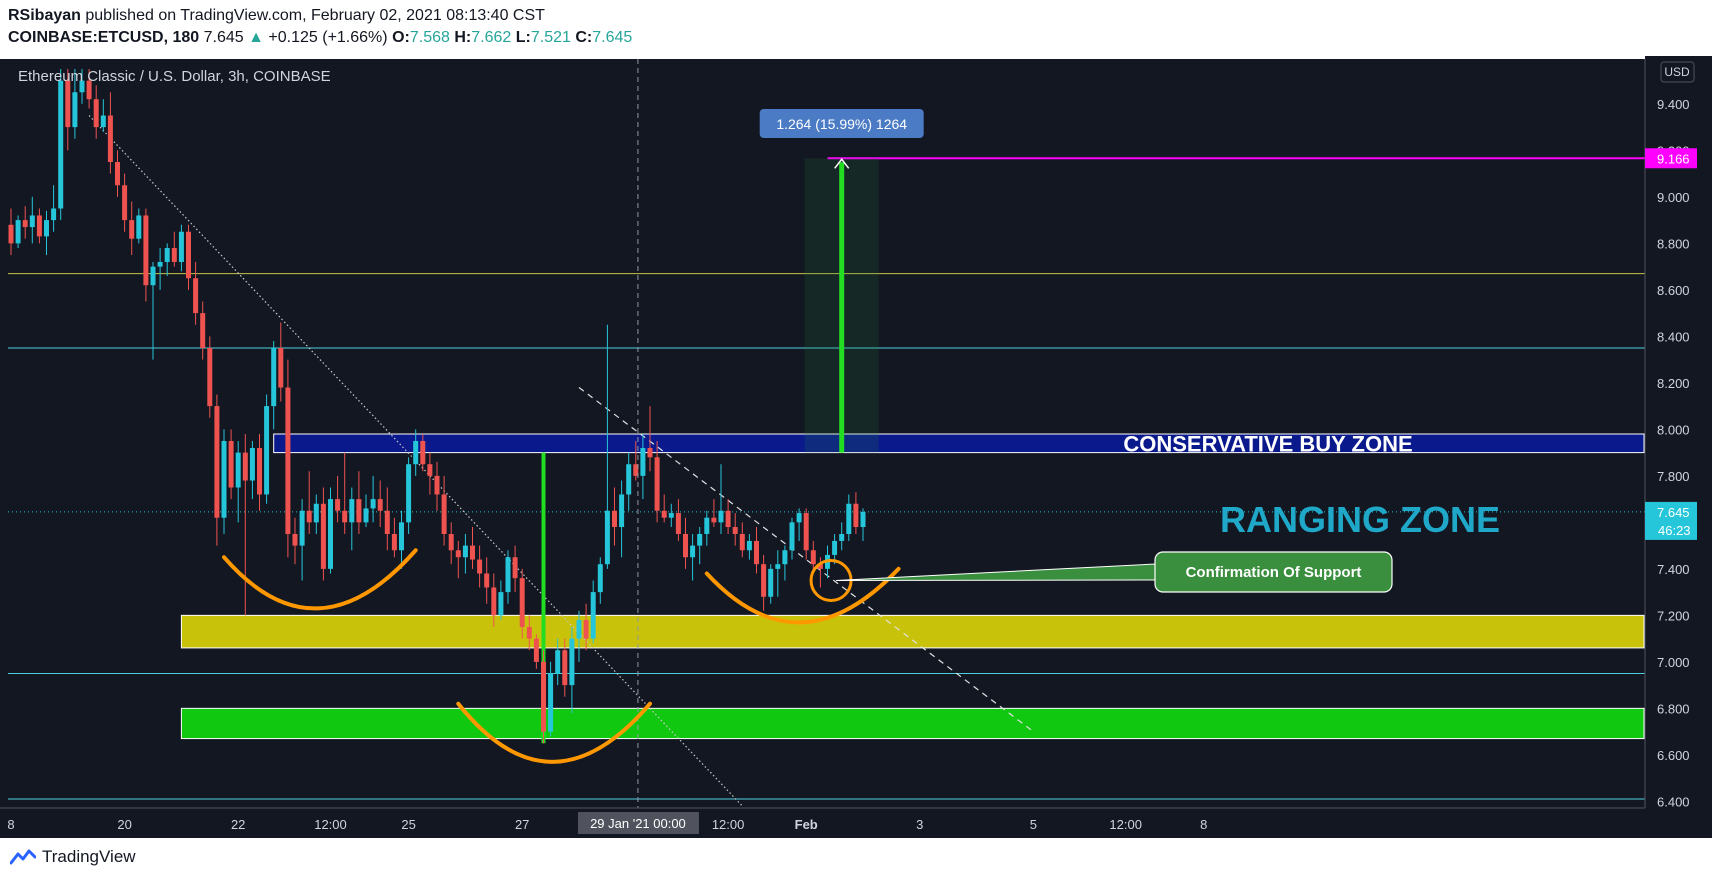 This screenshot has height=882, width=1712. I want to click on chart-top-border, so click(856, 57).